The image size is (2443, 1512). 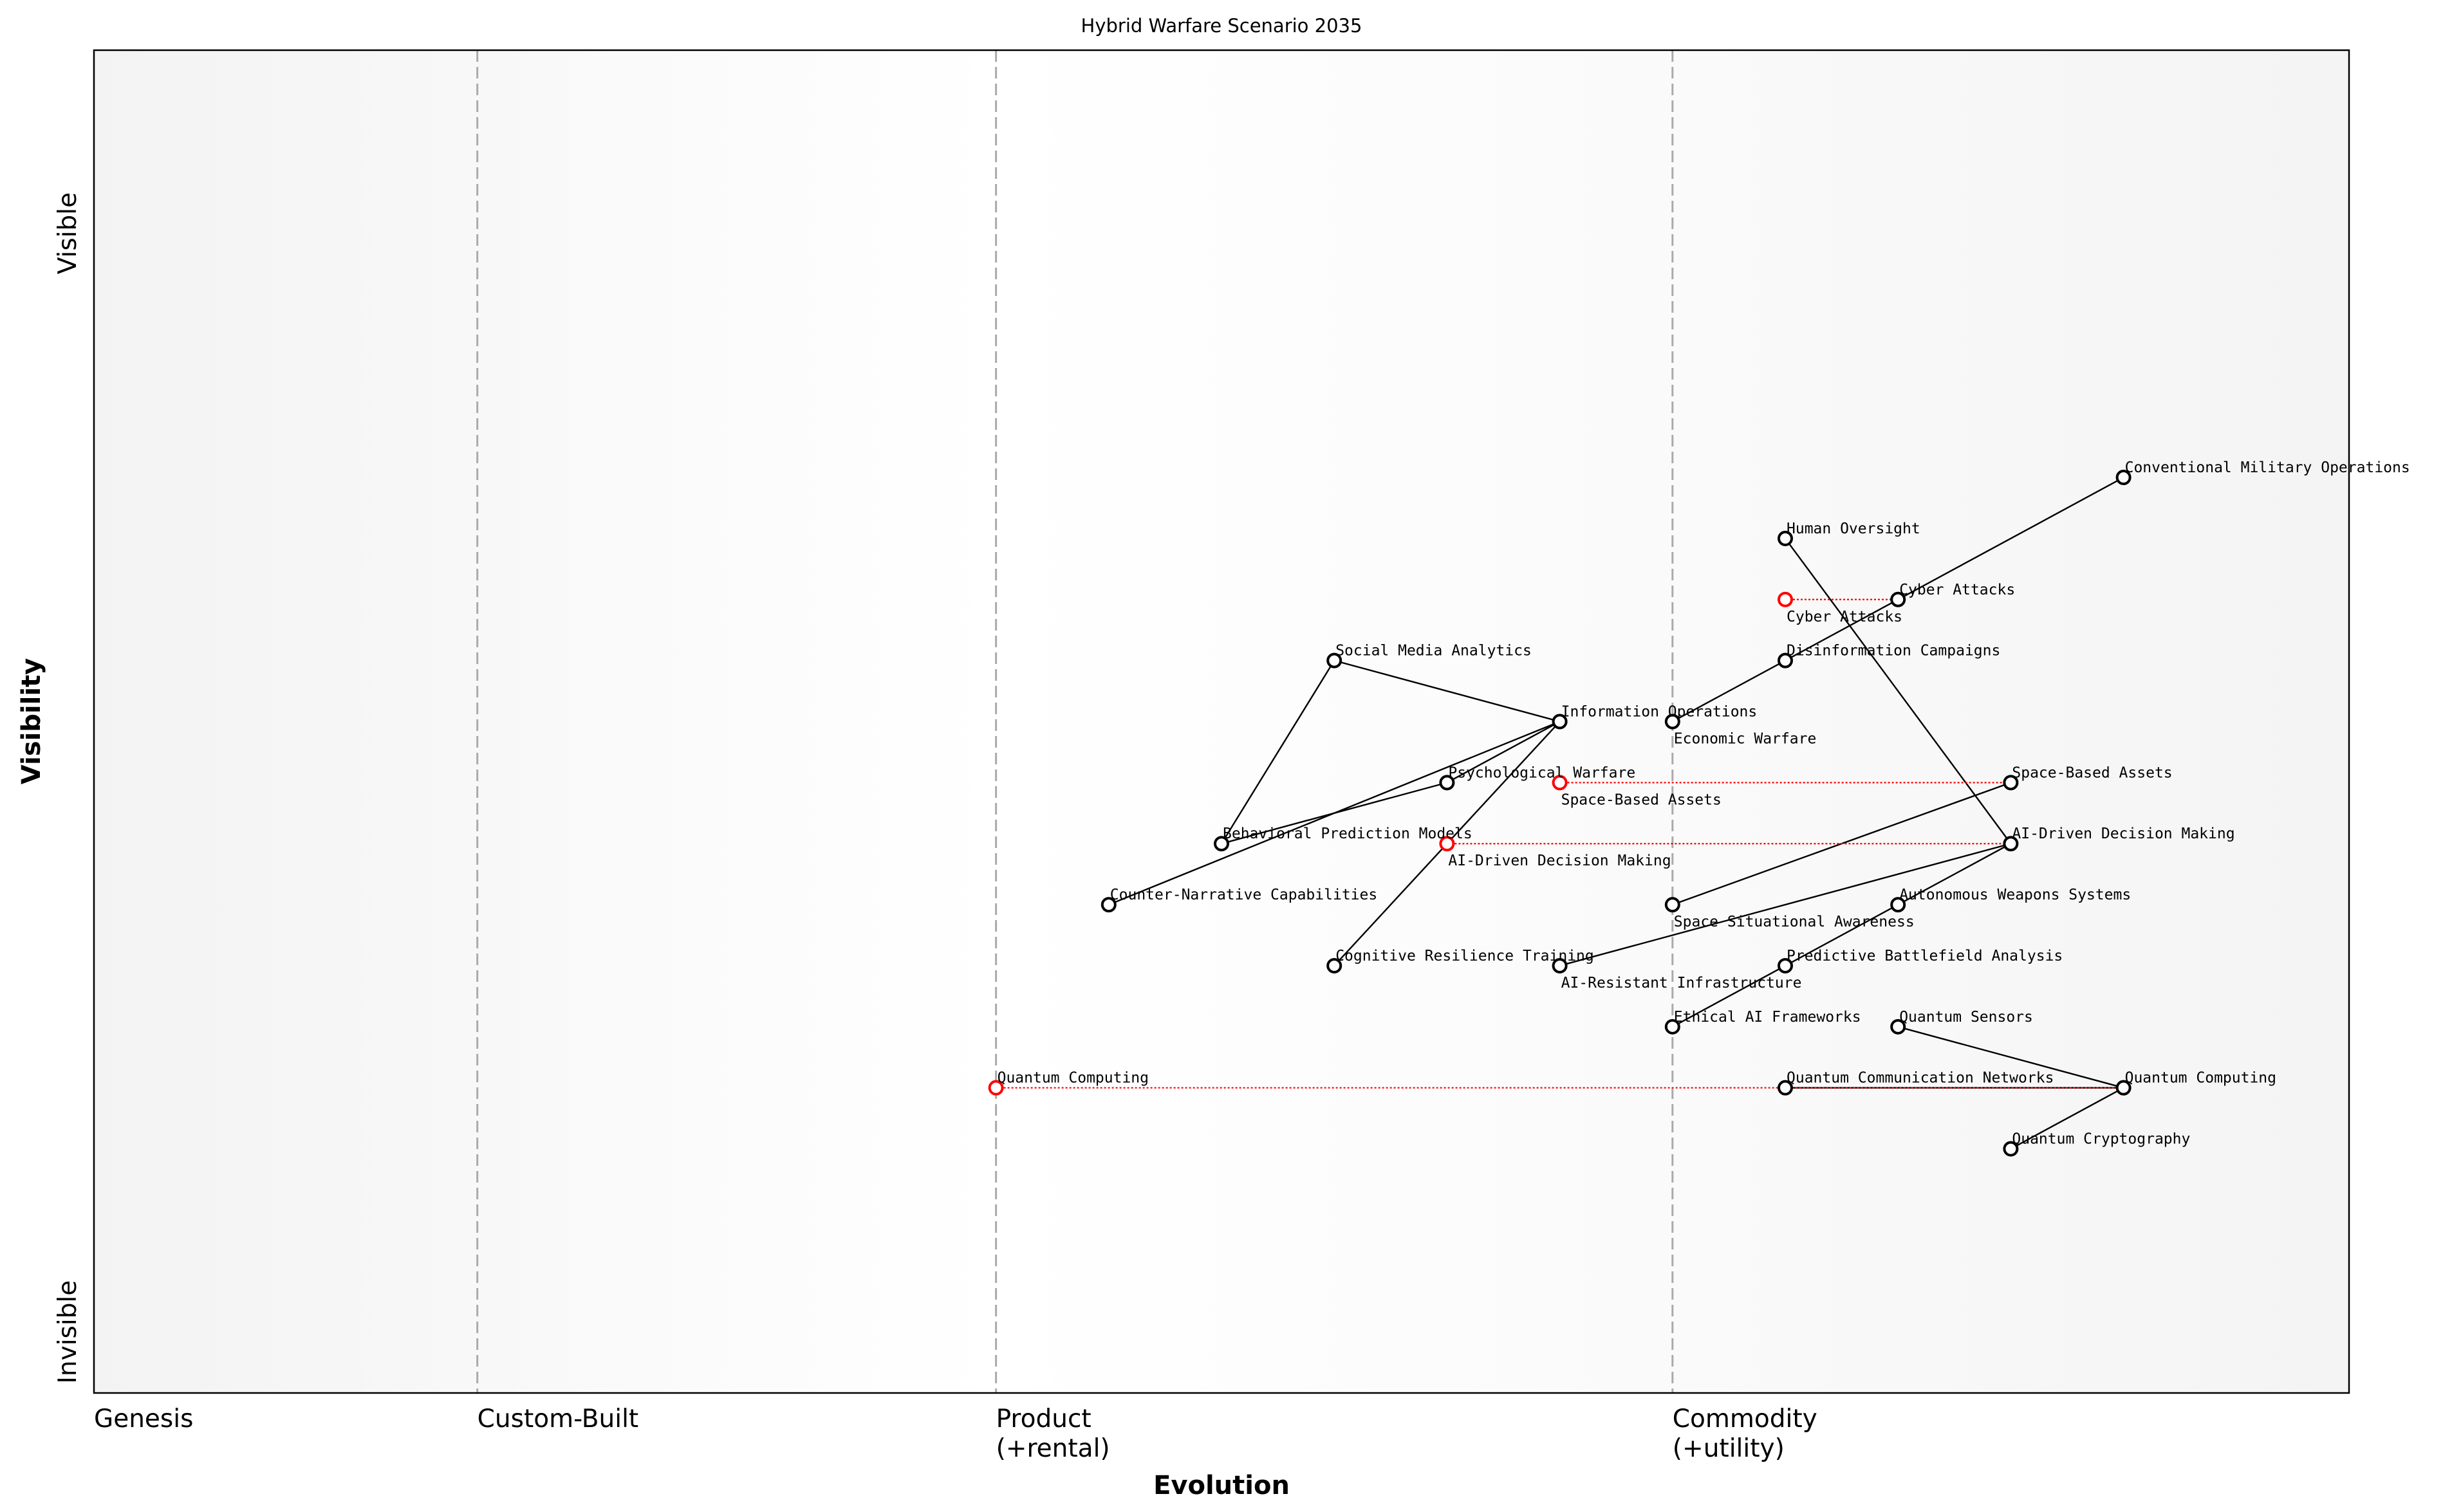 I want to click on component-label: Counter-Narrative Capabilities, so click(x=1243, y=895).